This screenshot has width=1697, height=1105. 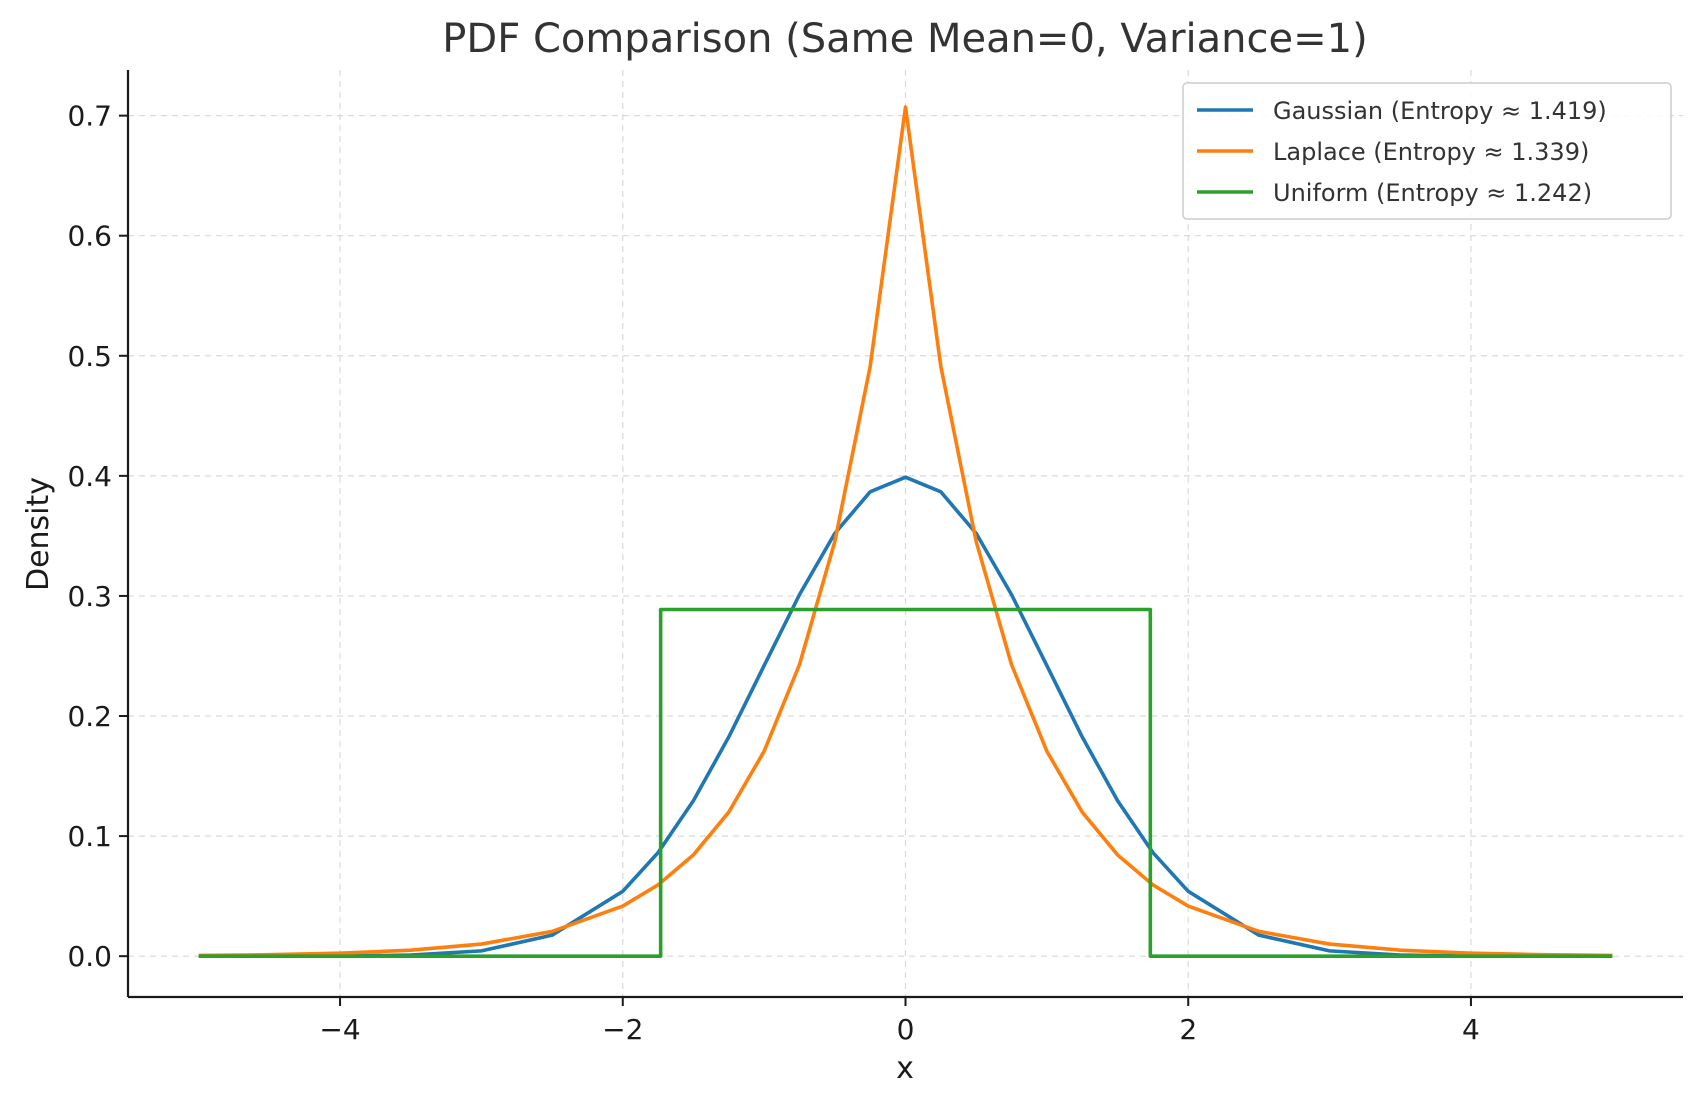 I want to click on y-tick-label: 0.2, so click(x=89, y=716).